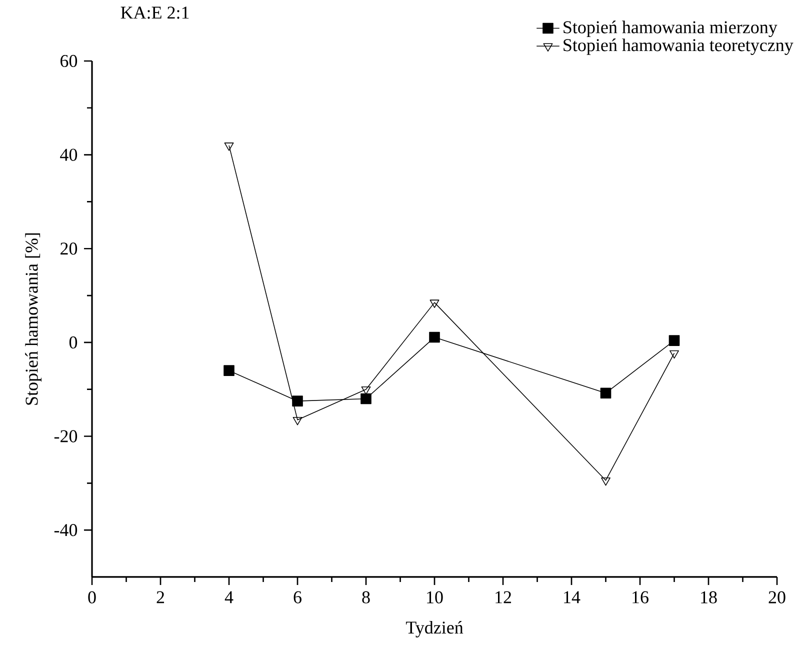 Image resolution: width=805 pixels, height=655 pixels. Describe the element at coordinates (435, 597) in the screenshot. I see `x-tick-label: 10` at that location.